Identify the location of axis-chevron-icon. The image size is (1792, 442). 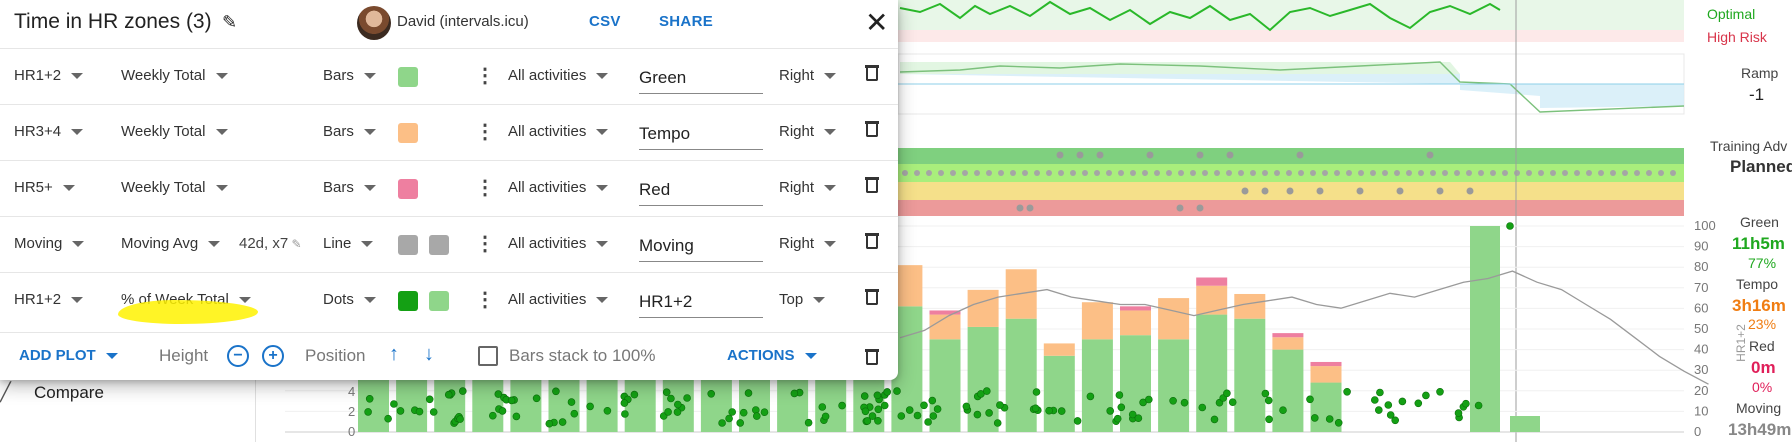
(819, 300).